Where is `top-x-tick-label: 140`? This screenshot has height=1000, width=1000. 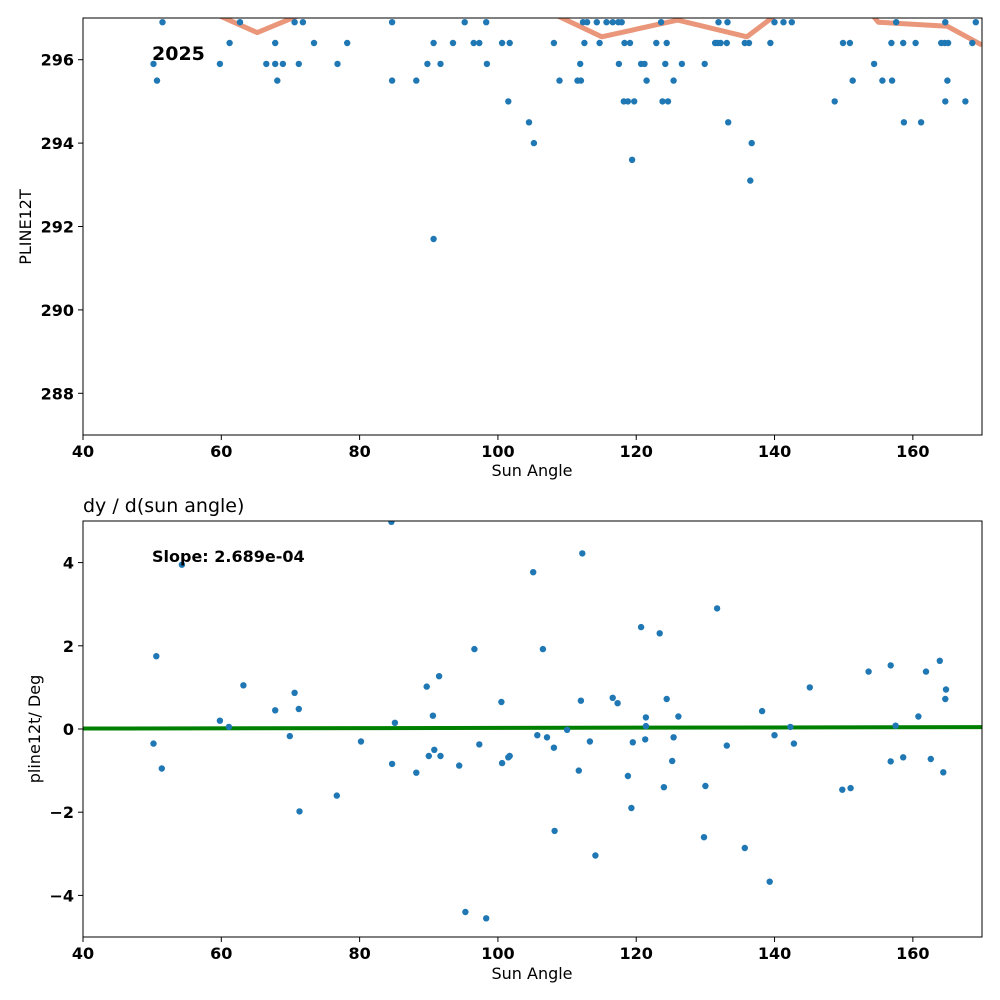 top-x-tick-label: 140 is located at coordinates (774, 451).